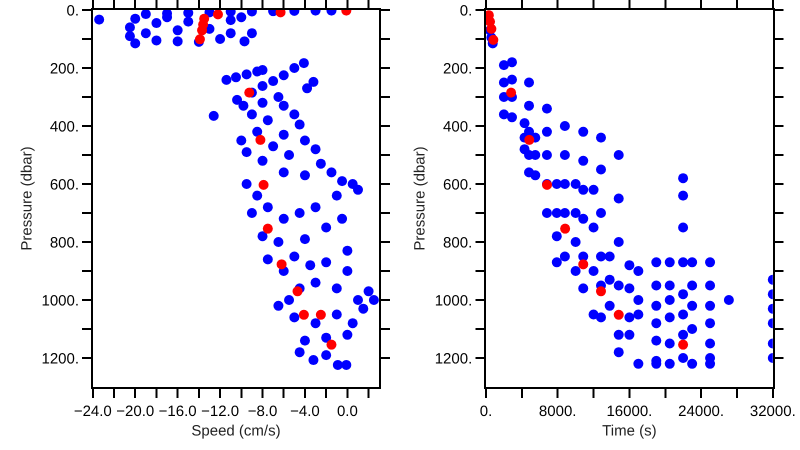 The height and width of the screenshot is (450, 800). Describe the element at coordinates (236, 431) in the screenshot. I see `x-axis-title: Speed (cm/s)` at that location.